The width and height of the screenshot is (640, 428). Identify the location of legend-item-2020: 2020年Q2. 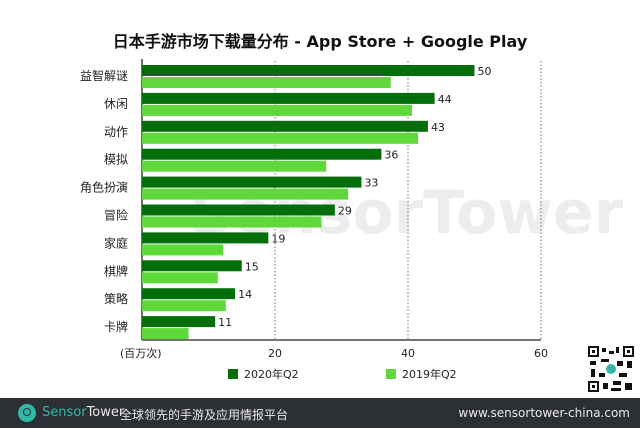
(263, 374).